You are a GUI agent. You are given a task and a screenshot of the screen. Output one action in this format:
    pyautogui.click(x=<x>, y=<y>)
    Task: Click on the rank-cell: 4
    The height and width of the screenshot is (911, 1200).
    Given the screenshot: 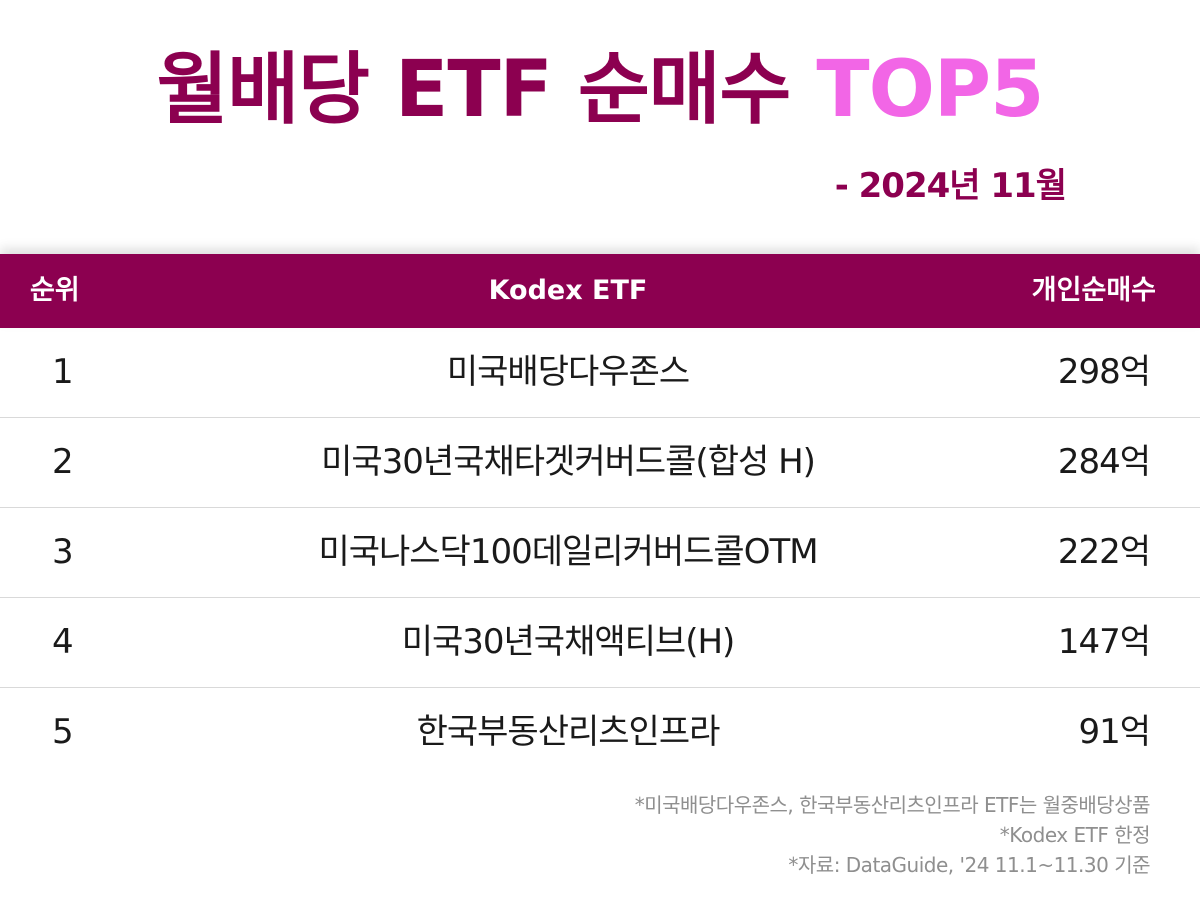 What is the action you would take?
    pyautogui.click(x=63, y=642)
    